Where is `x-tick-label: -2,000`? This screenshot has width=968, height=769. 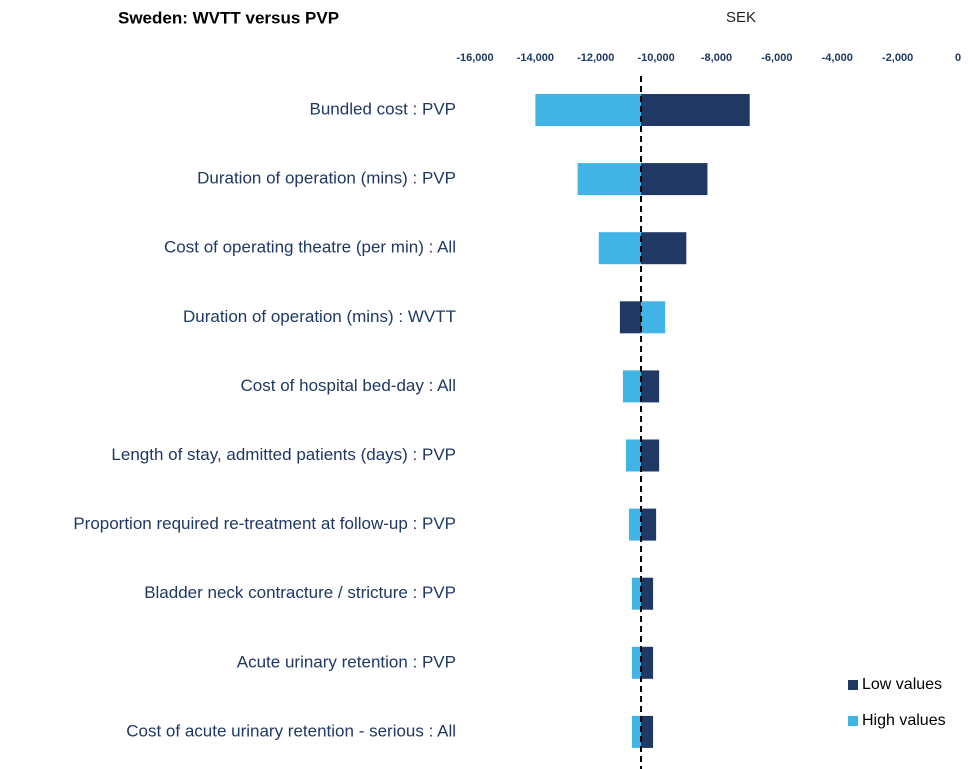
x-tick-label: -2,000 is located at coordinates (897, 58).